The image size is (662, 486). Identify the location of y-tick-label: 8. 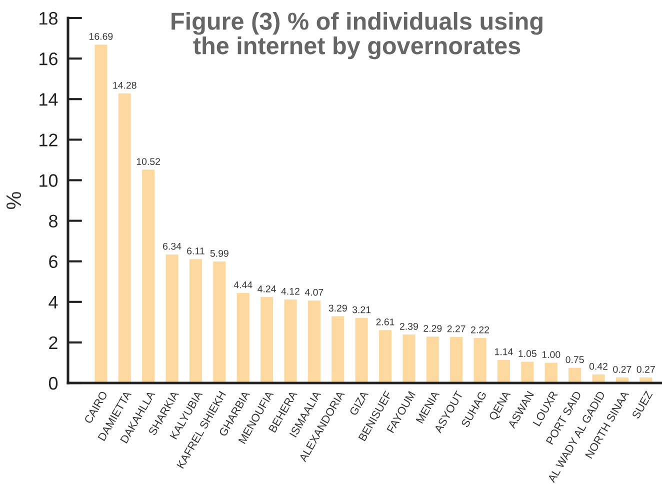
(53, 221).